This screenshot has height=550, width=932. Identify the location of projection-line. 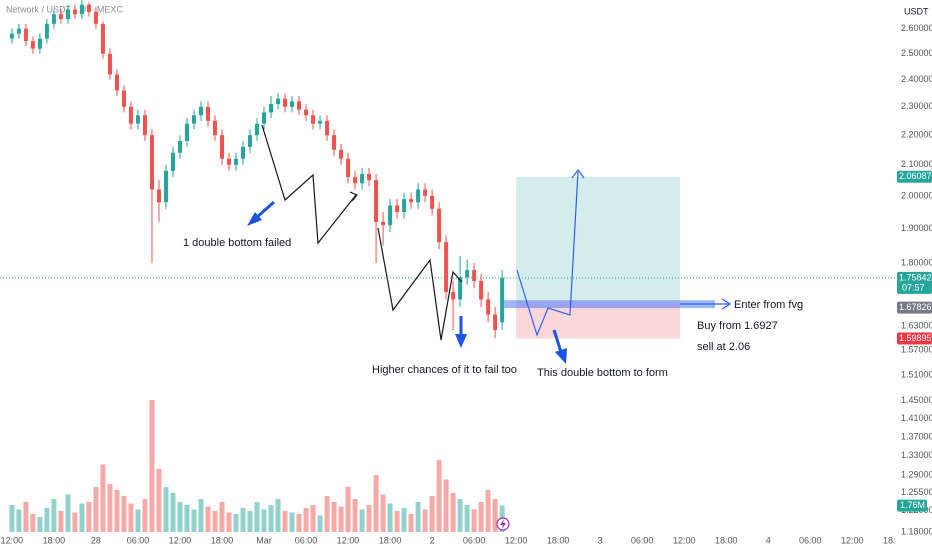
(547, 254).